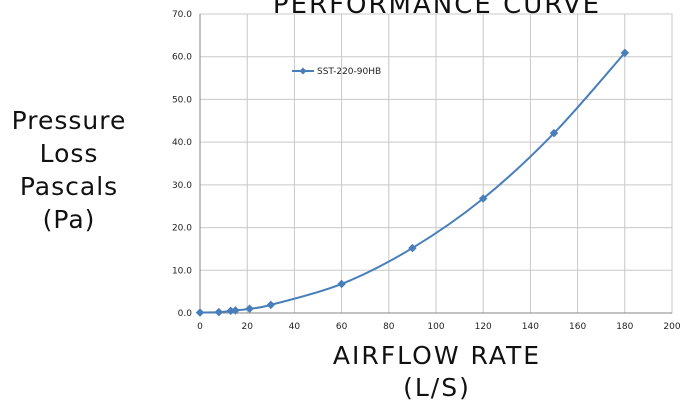 The width and height of the screenshot is (684, 404). Describe the element at coordinates (69, 153) in the screenshot. I see `y-axis-label-line: Loss` at that location.